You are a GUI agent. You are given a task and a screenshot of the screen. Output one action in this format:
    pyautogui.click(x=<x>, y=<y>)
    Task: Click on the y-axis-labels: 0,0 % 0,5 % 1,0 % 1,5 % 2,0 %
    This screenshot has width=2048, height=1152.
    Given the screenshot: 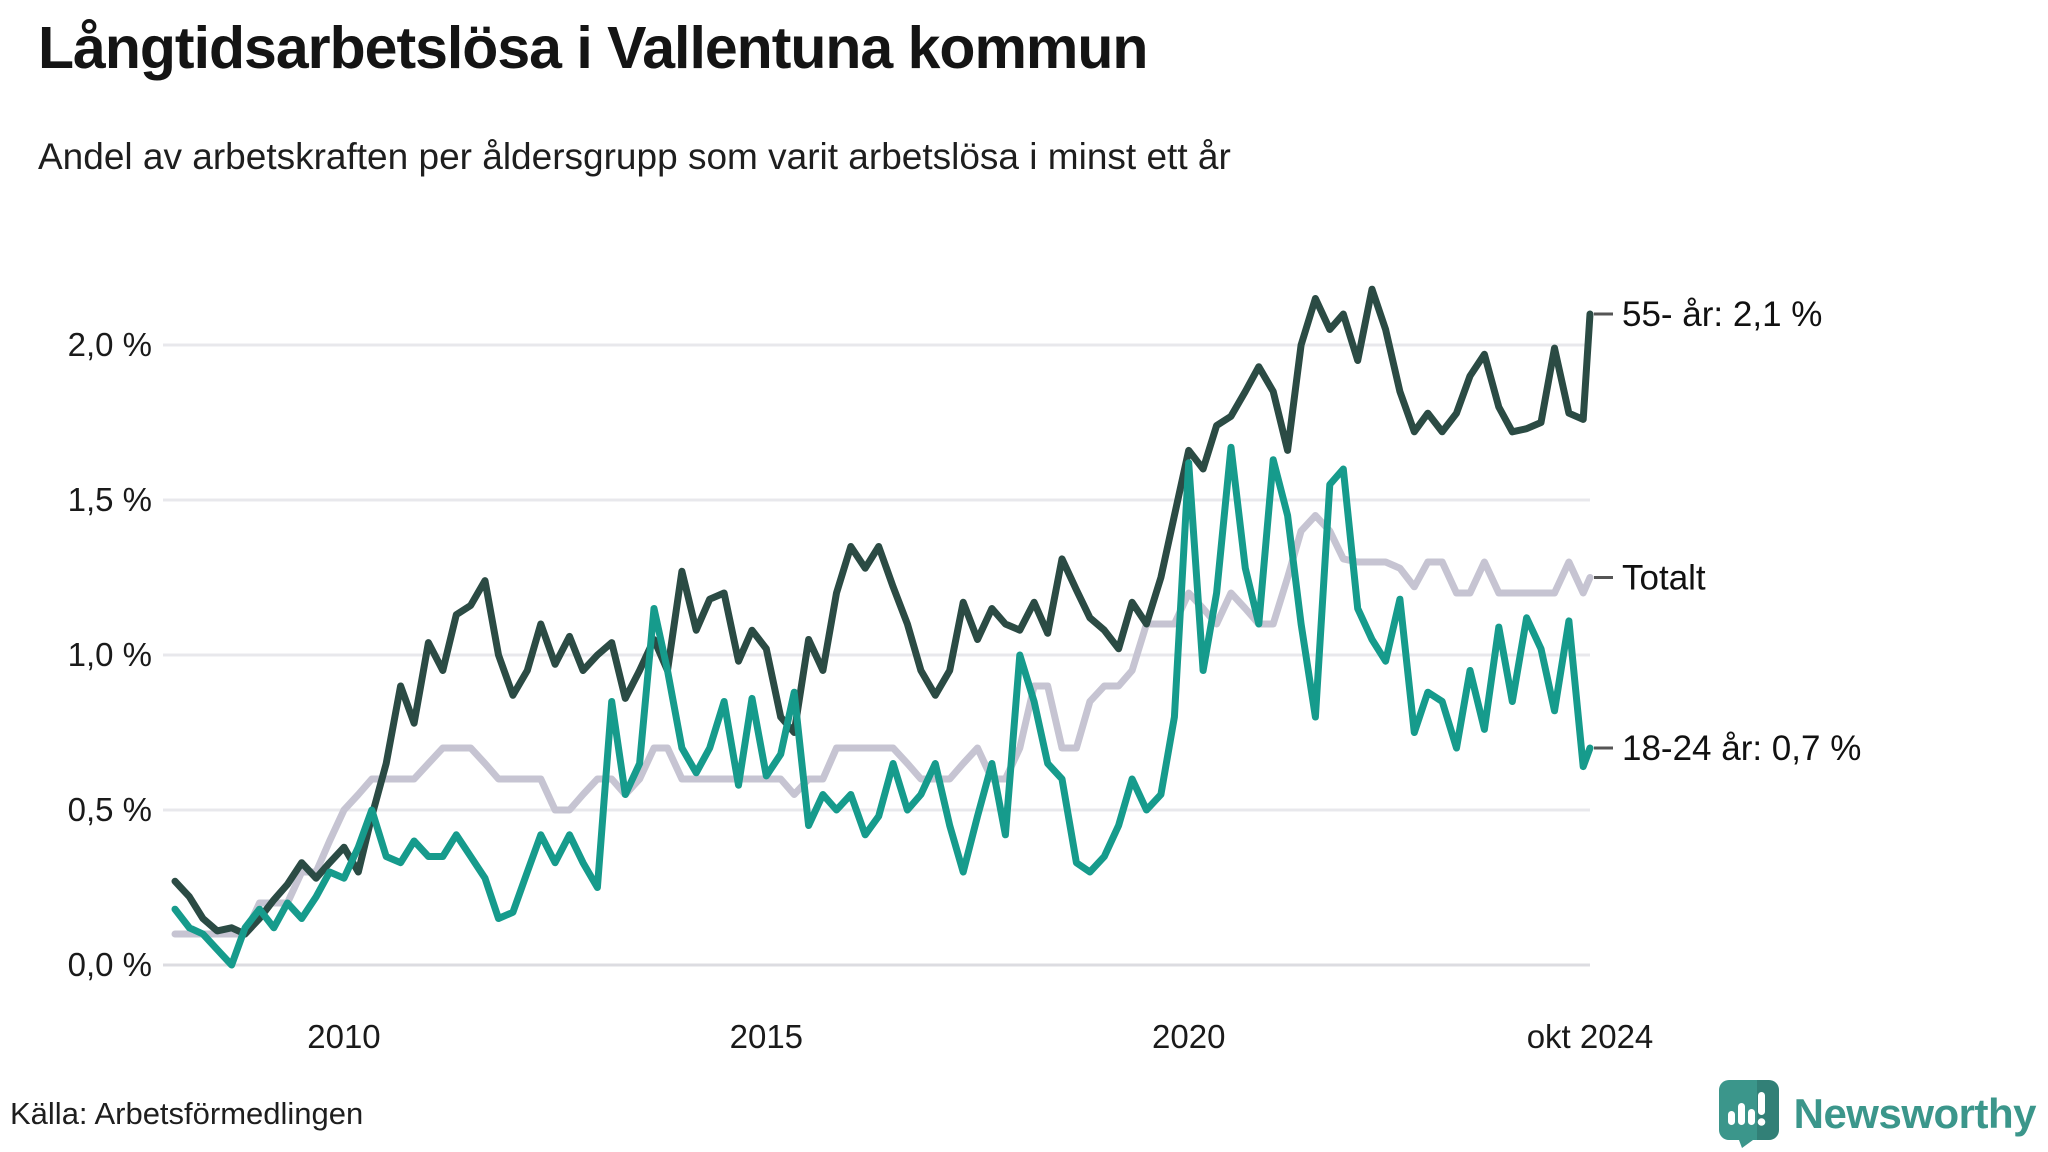 What is the action you would take?
    pyautogui.click(x=110, y=654)
    